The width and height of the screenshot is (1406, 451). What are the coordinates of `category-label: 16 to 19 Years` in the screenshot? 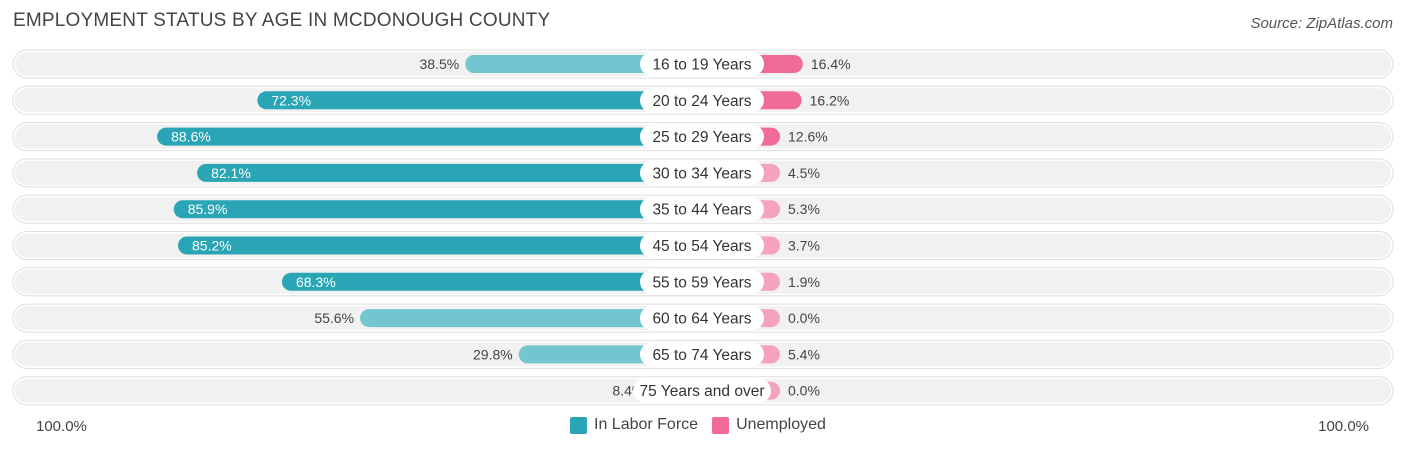 It's located at (701, 65).